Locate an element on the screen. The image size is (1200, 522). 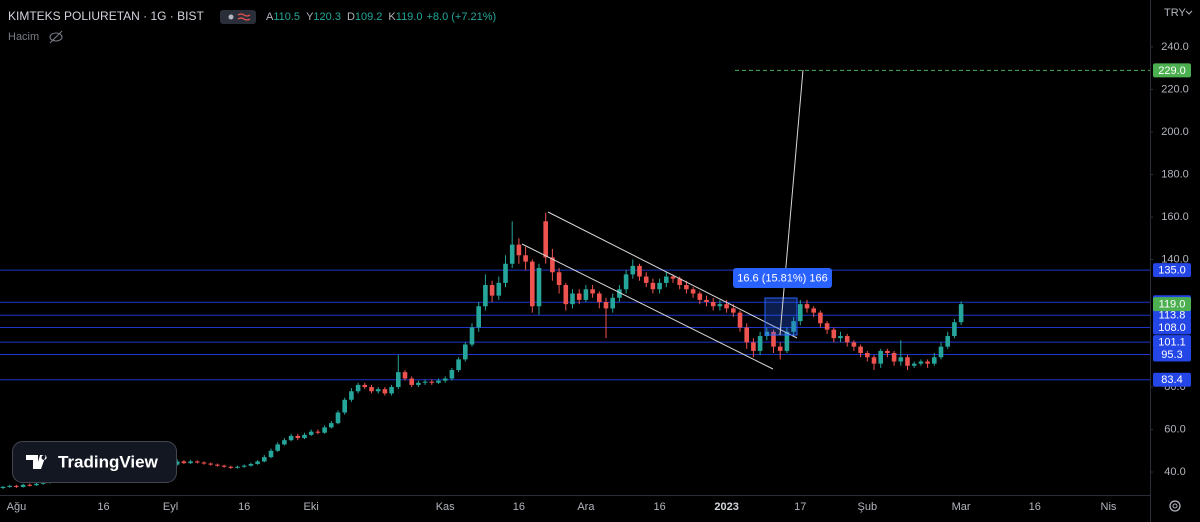
level-label: 101.1 is located at coordinates (1172, 343).